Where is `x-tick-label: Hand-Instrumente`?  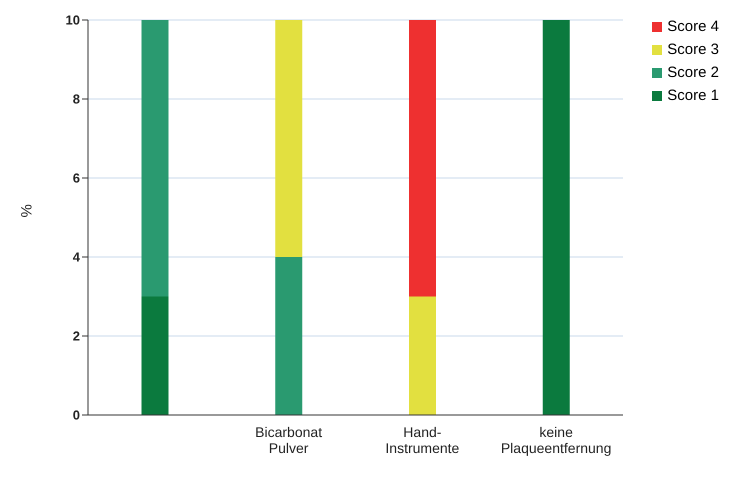
x-tick-label: Hand-Instrumente is located at coordinates (422, 440).